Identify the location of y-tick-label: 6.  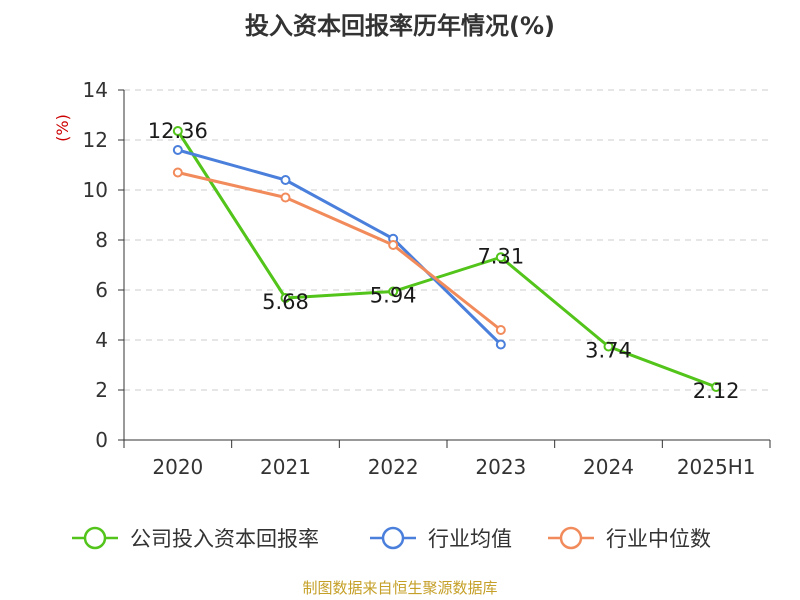
(101, 290).